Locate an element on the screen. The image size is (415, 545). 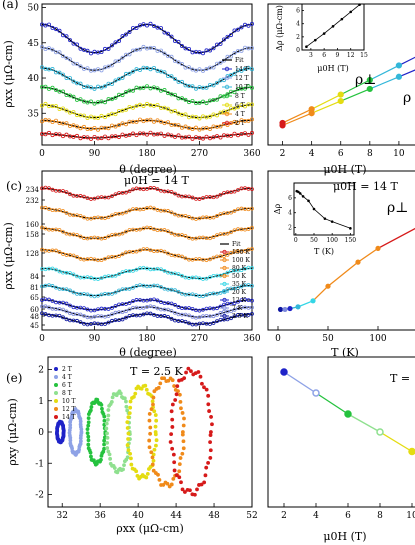
panel-c-ytick-label: 234 is located at coordinates (33, 190).